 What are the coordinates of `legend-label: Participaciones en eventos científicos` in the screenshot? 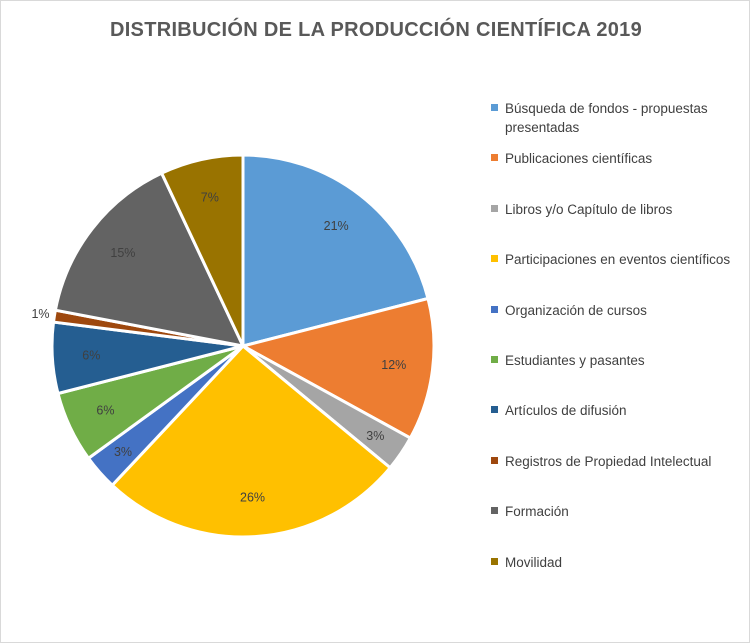 It's located at (618, 260).